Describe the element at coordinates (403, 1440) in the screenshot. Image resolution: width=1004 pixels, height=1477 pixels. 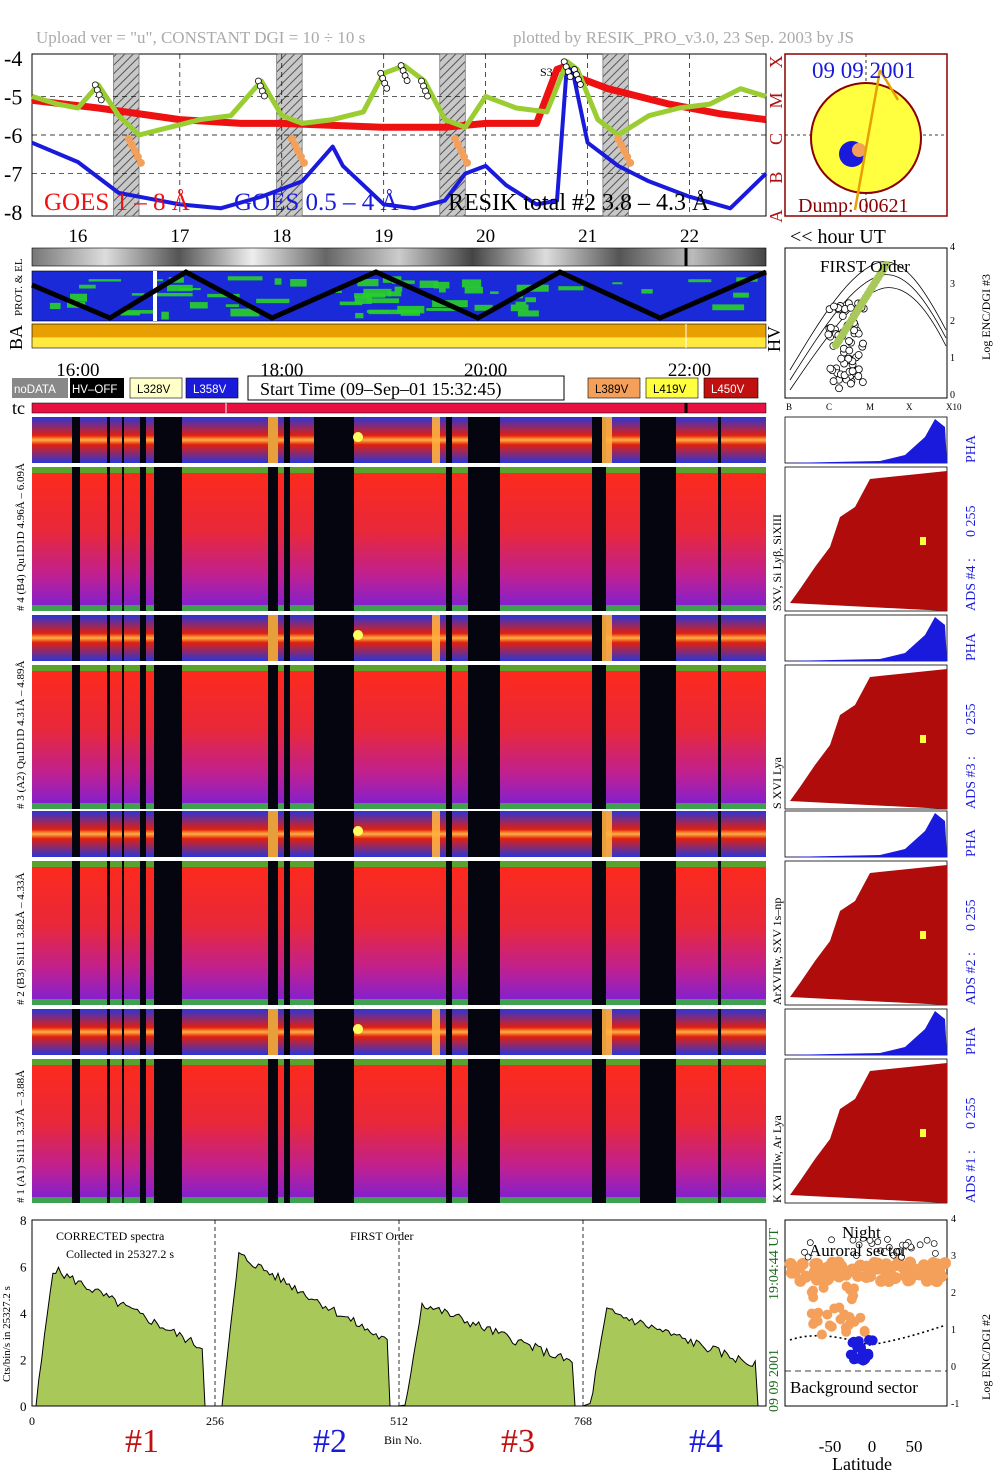
I see `spectrum-xlabel: Bin No.` at that location.